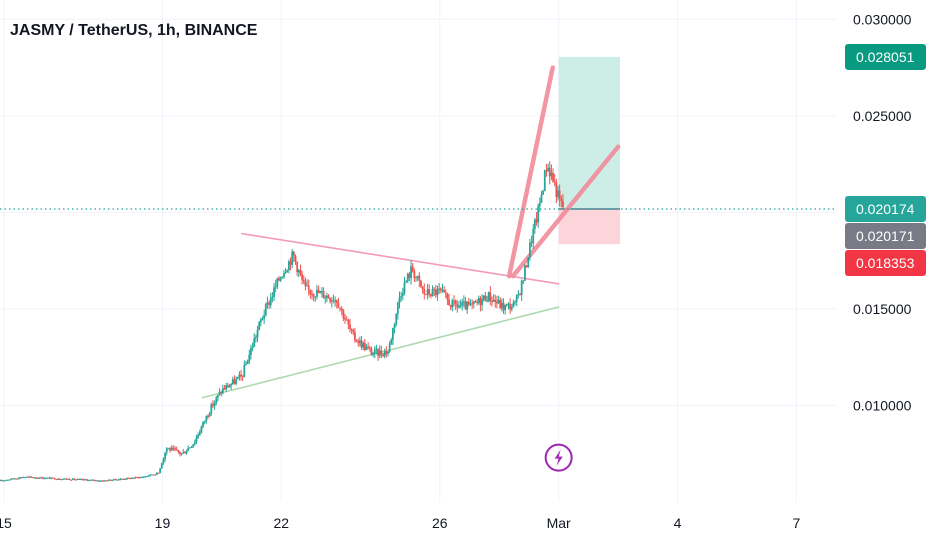  Describe the element at coordinates (885, 56) in the screenshot. I see `price-badge-target` at that location.